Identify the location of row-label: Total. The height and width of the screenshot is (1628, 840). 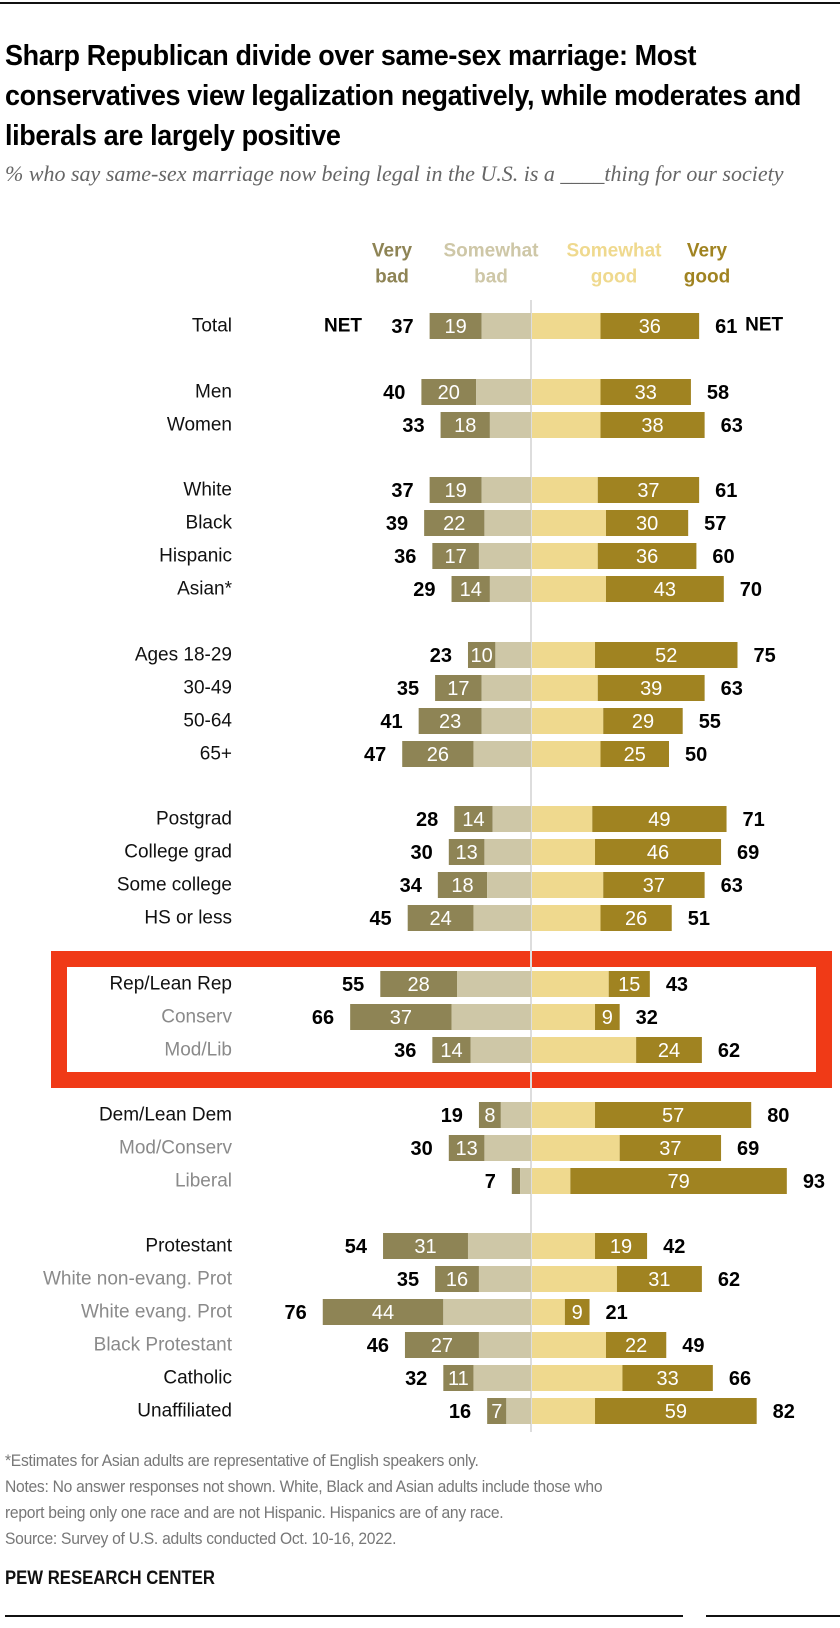
(212, 326).